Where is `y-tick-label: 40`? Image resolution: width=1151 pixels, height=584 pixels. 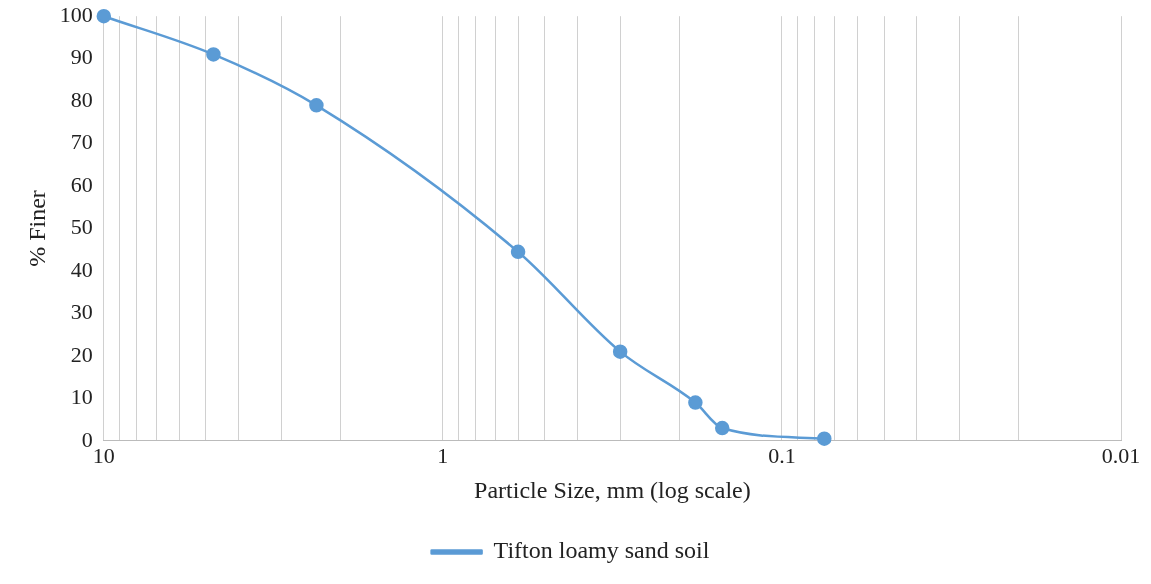
y-tick-label: 40 is located at coordinates (81, 269).